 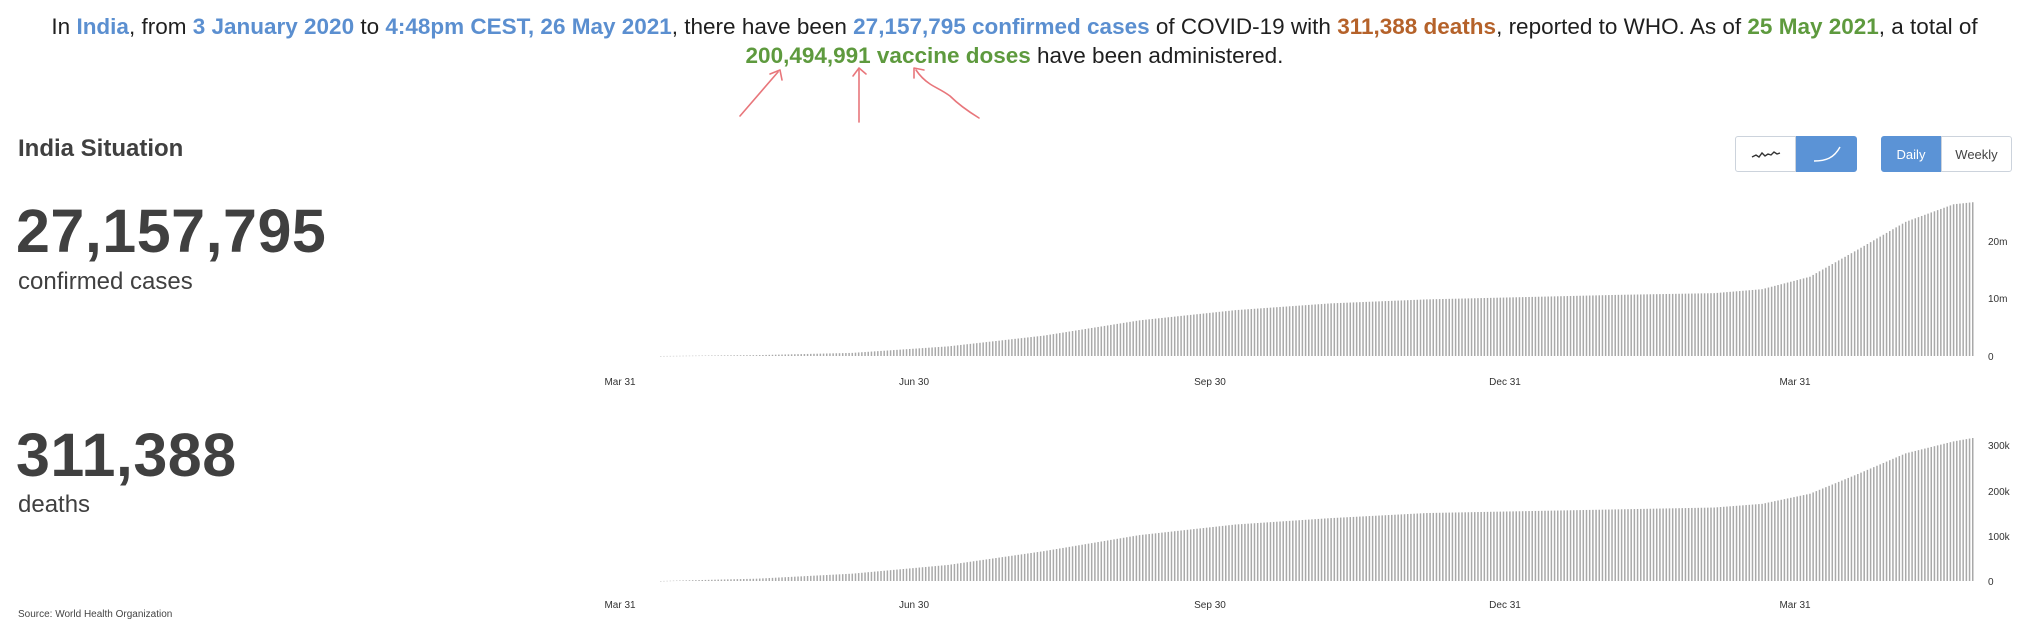 I want to click on country-name: India, so click(x=102, y=26).